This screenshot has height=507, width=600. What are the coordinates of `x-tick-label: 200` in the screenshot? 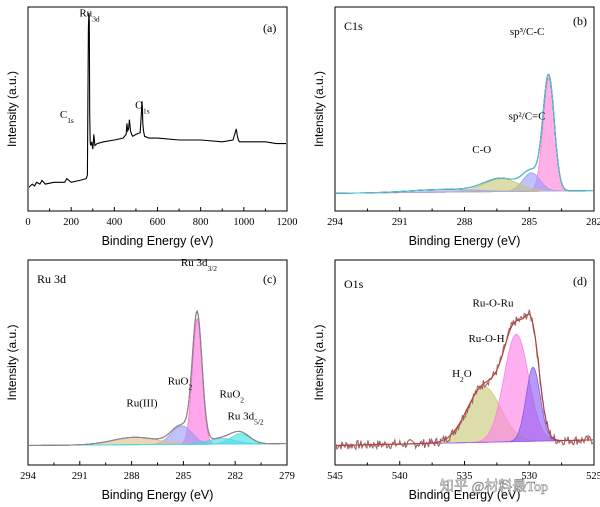 It's located at (71, 222).